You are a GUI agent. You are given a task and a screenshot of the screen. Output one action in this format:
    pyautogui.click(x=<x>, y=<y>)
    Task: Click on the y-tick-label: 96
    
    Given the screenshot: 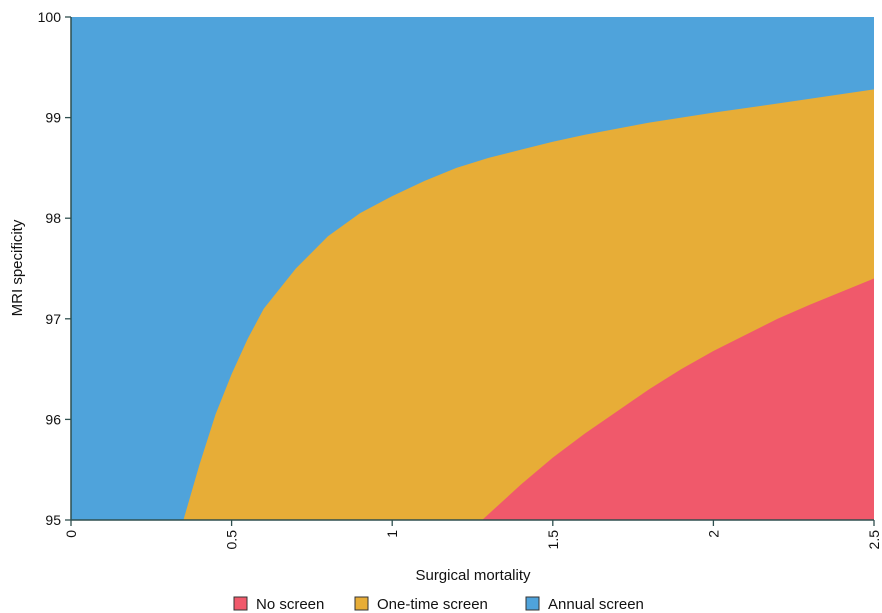 What is the action you would take?
    pyautogui.click(x=53, y=419)
    